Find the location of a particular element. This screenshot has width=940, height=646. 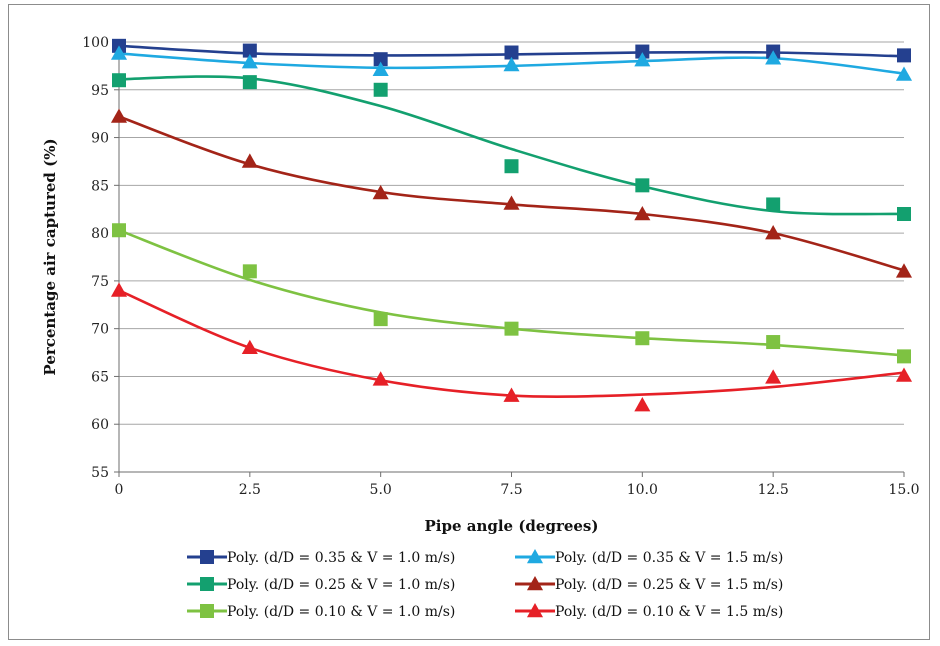

y-tick-label: 70 is located at coordinates (100, 330).